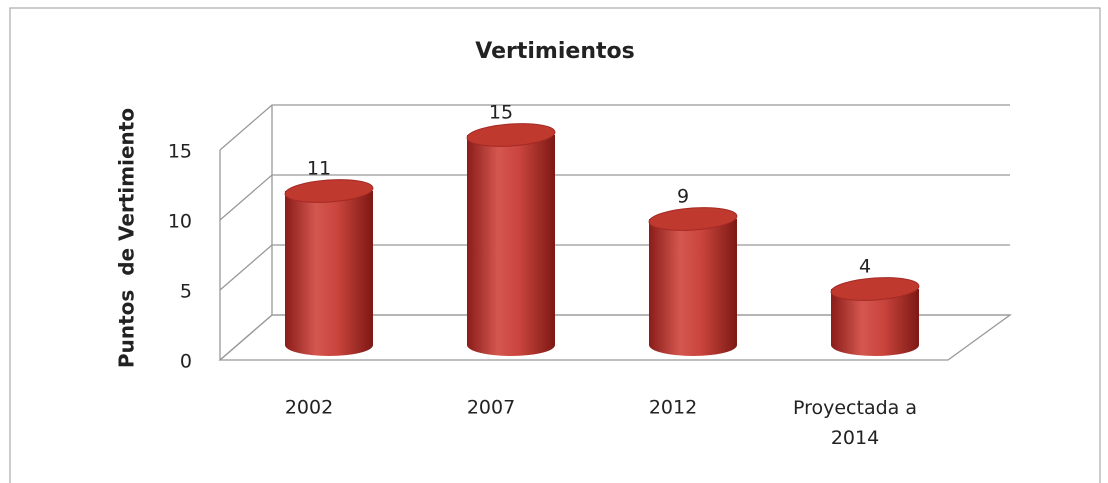 The image size is (1108, 483). Describe the element at coordinates (855, 423) in the screenshot. I see `x-tick-label: Proyectada a 2014` at that location.